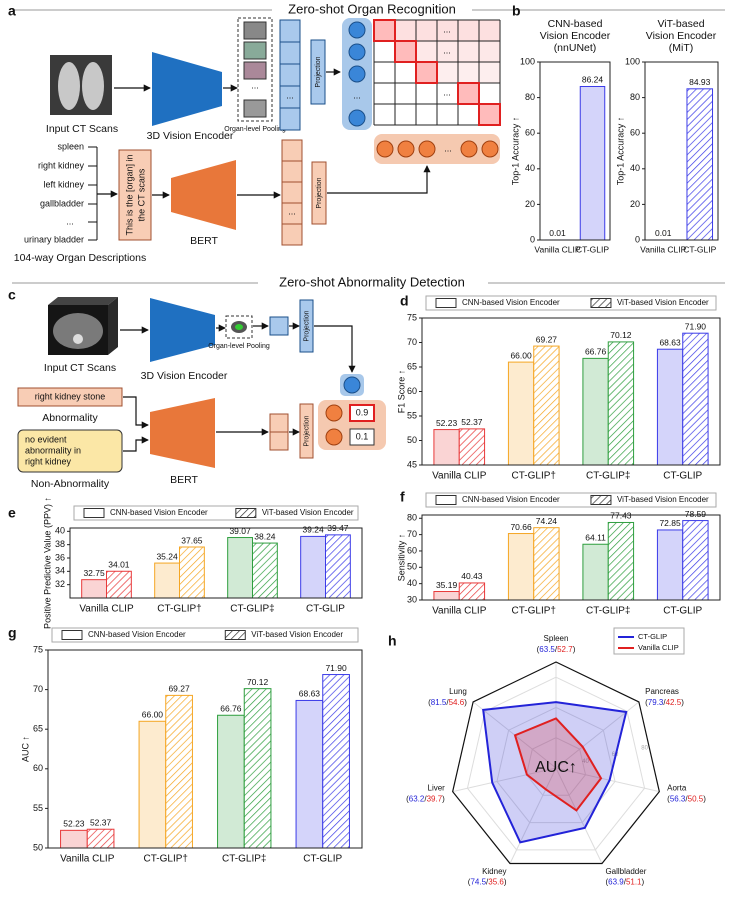  Describe the element at coordinates (607, 780) in the screenshot. I see `spoke` at that location.